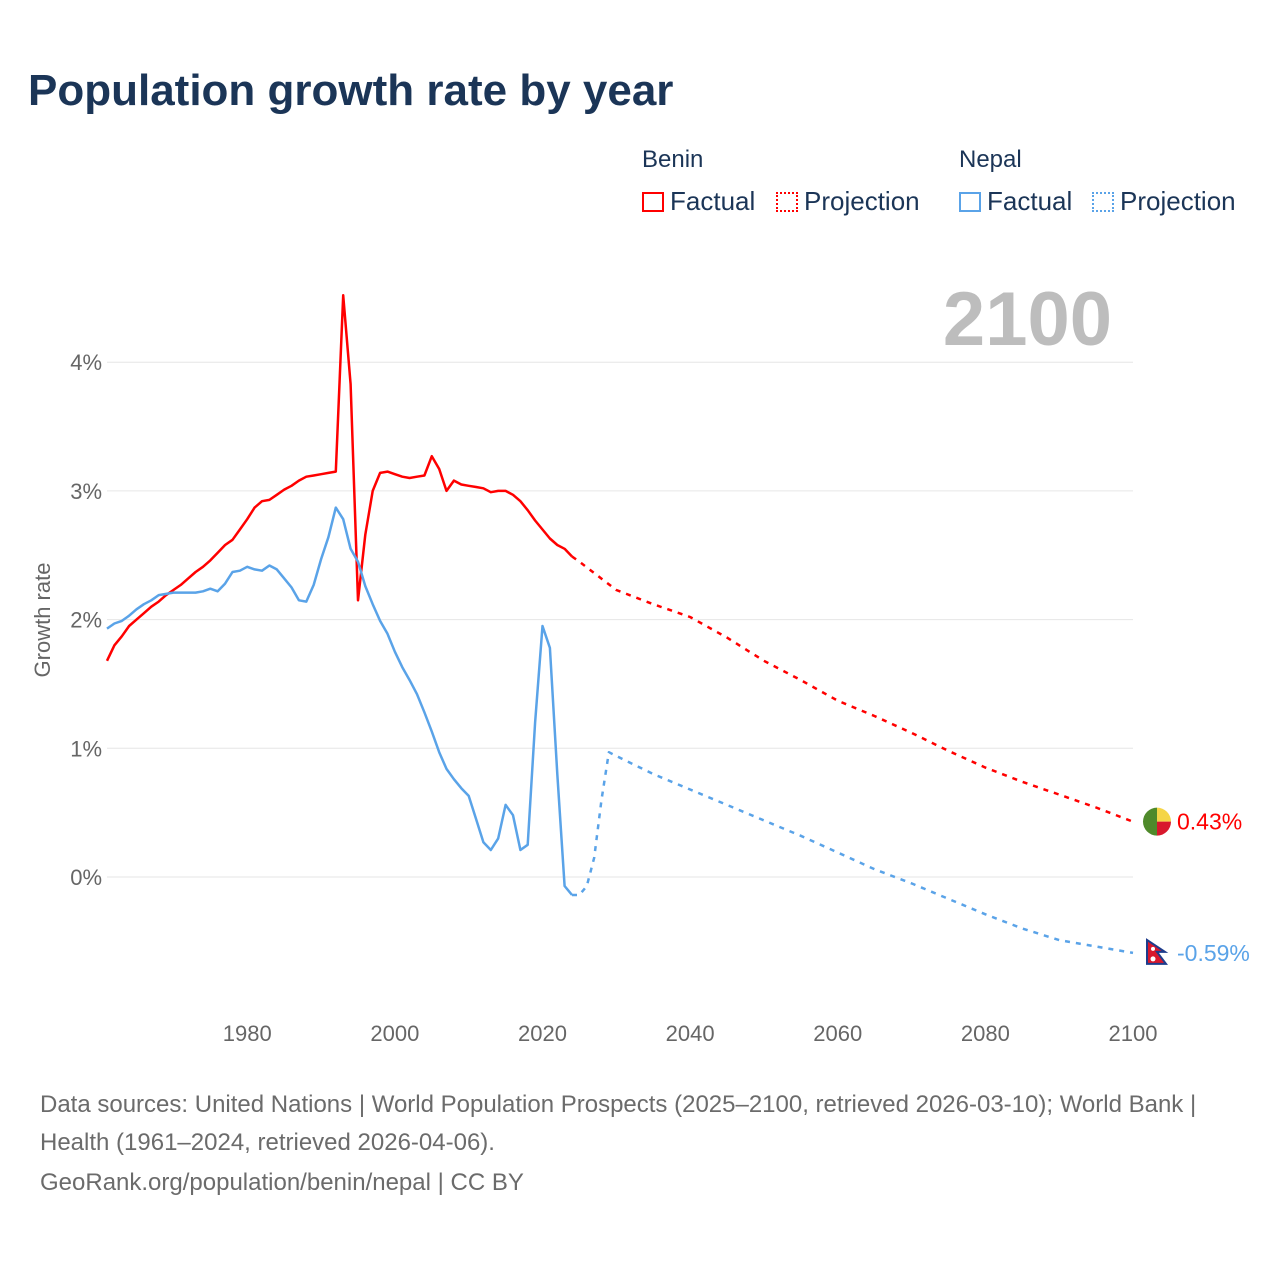 This screenshot has width=1280, height=1280. What do you see at coordinates (1209, 822) in the screenshot?
I see `end-value-label-benin: 0.43%` at bounding box center [1209, 822].